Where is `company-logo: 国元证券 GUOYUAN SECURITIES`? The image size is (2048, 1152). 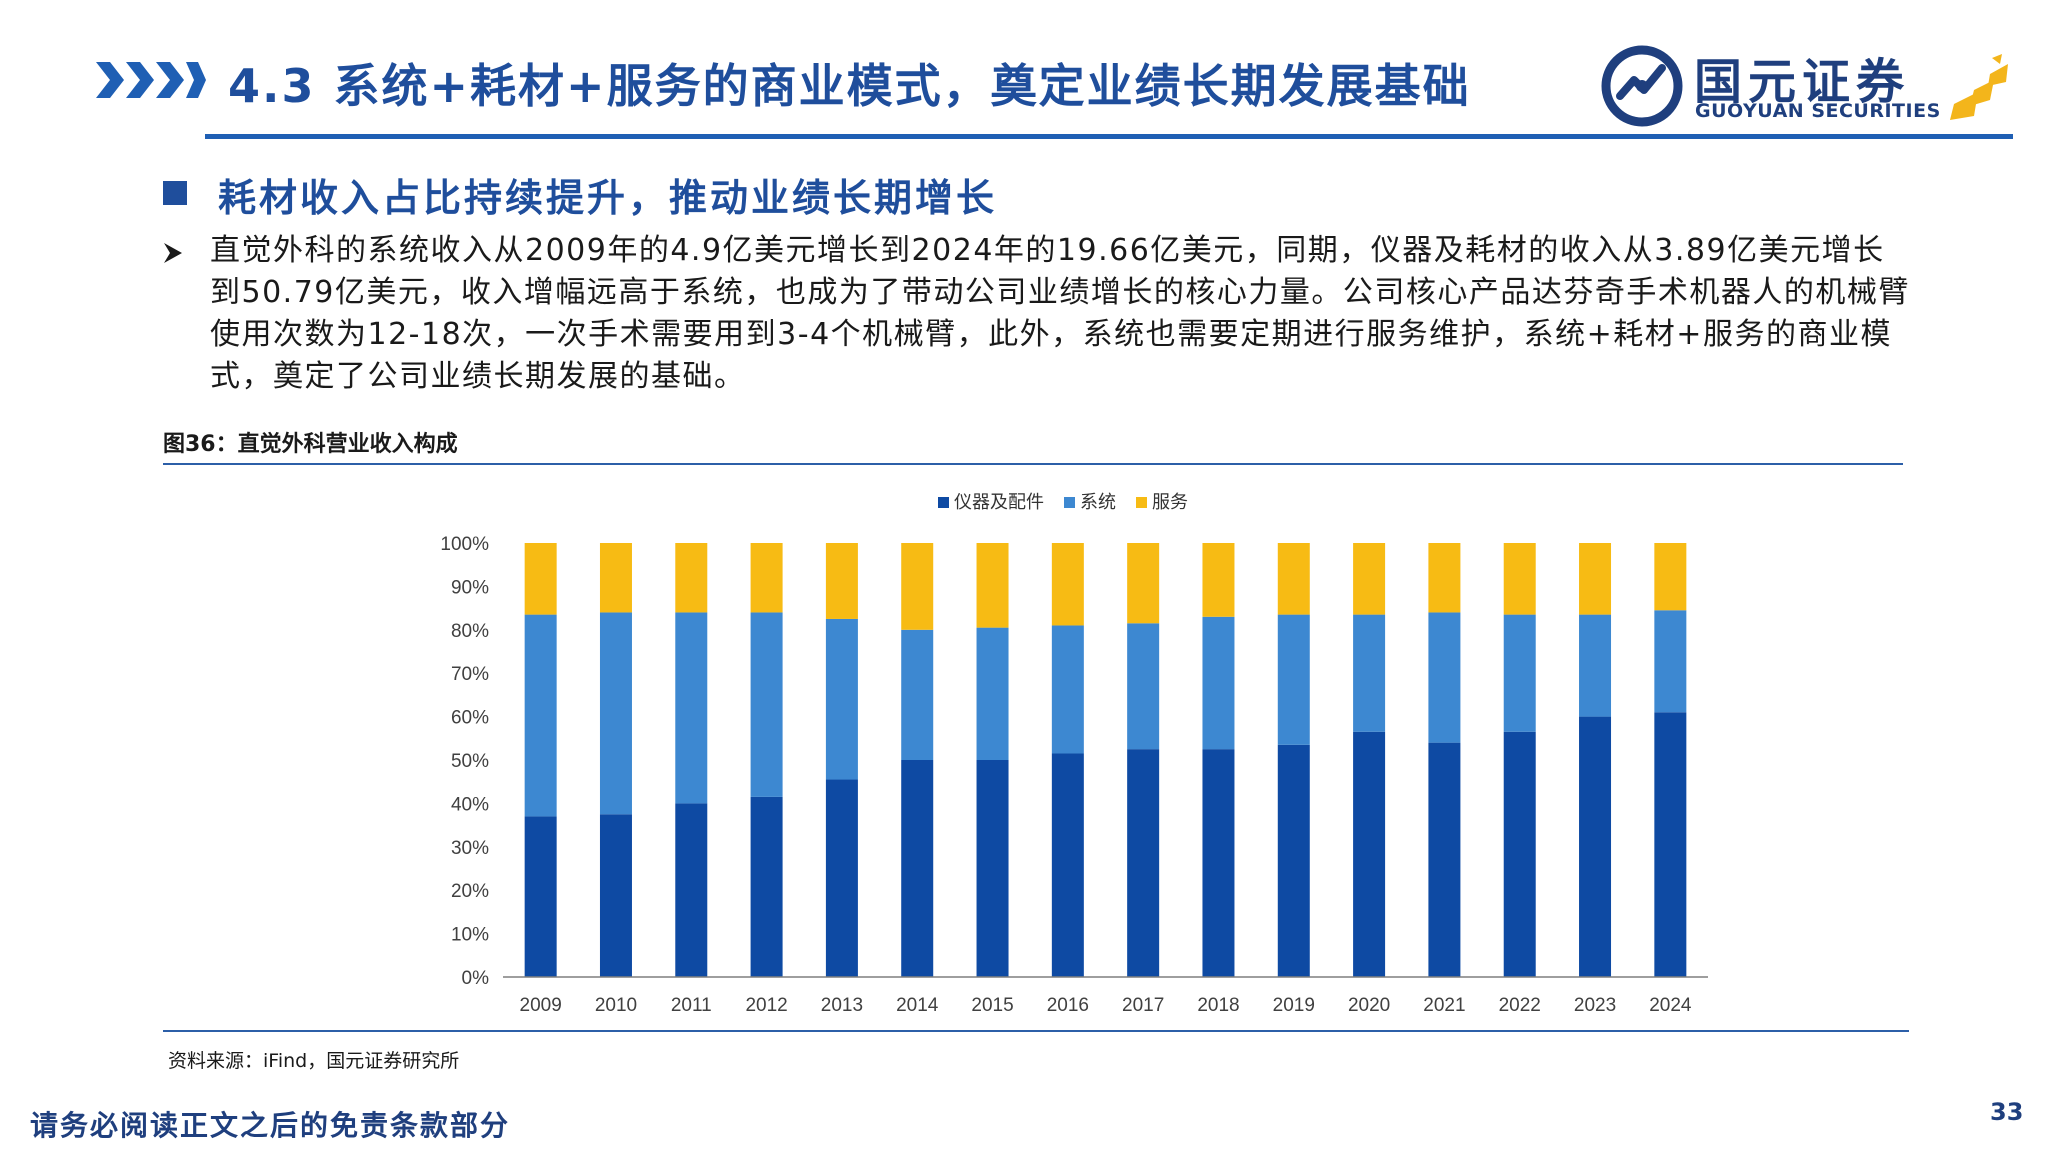 company-logo: 国元证券 GUOYUAN SECURITIES is located at coordinates (1808, 85).